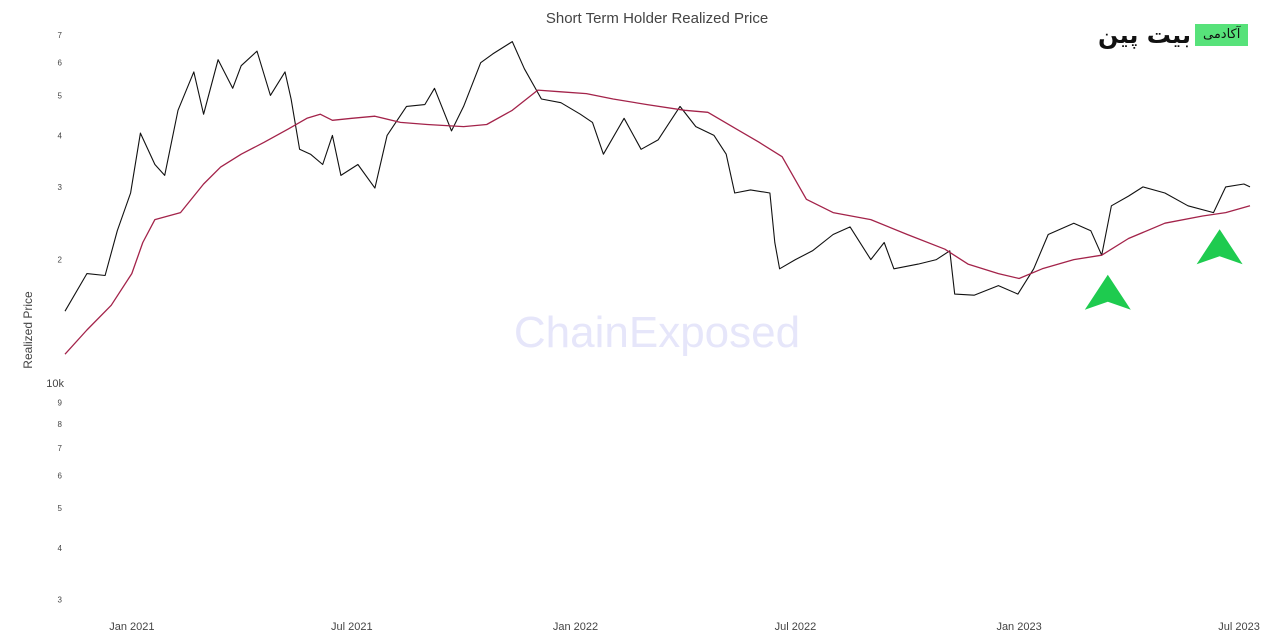  I want to click on x-tick-label: Jul 2022, so click(796, 627).